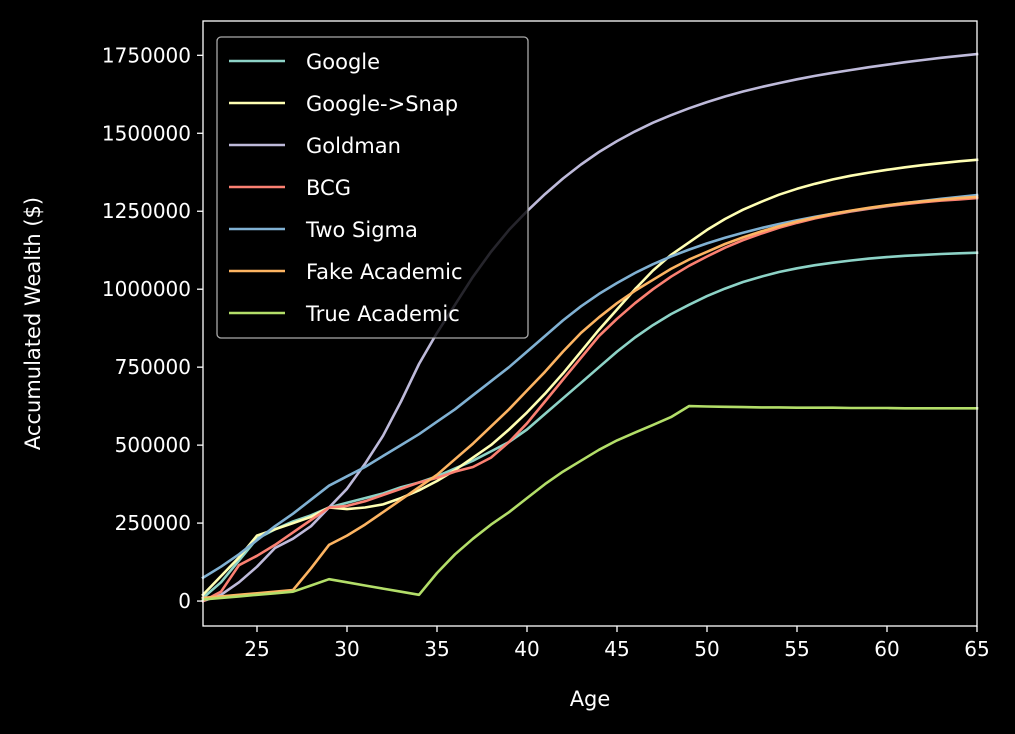  I want to click on y-tick-label: 1750000, so click(146, 55).